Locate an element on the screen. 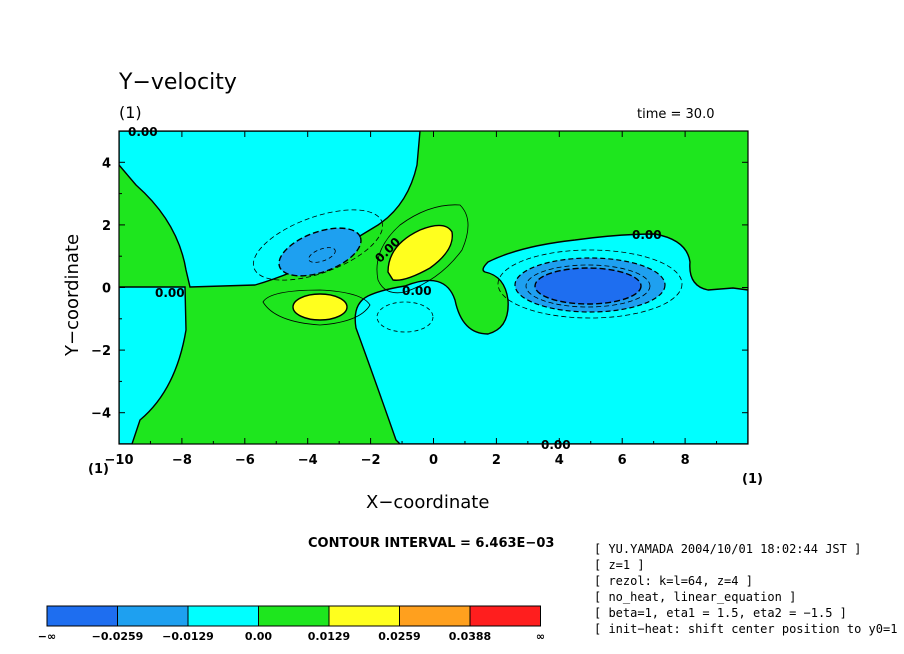 The height and width of the screenshot is (654, 904). panel-label: (1) is located at coordinates (130, 112).